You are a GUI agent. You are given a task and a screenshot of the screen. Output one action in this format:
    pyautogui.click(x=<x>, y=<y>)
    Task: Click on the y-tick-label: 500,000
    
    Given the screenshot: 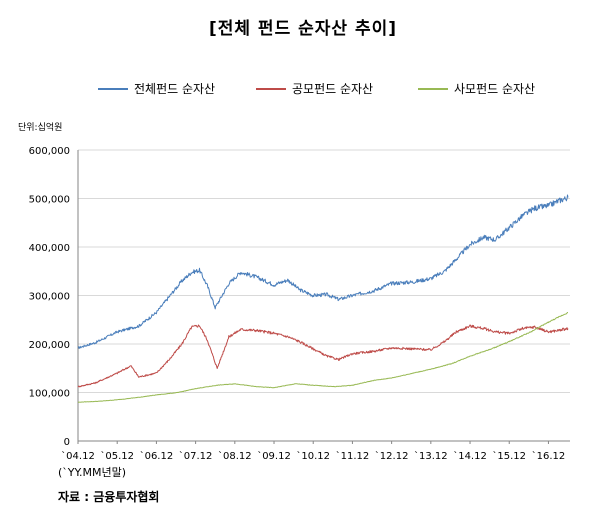 What is the action you would take?
    pyautogui.click(x=49, y=200)
    